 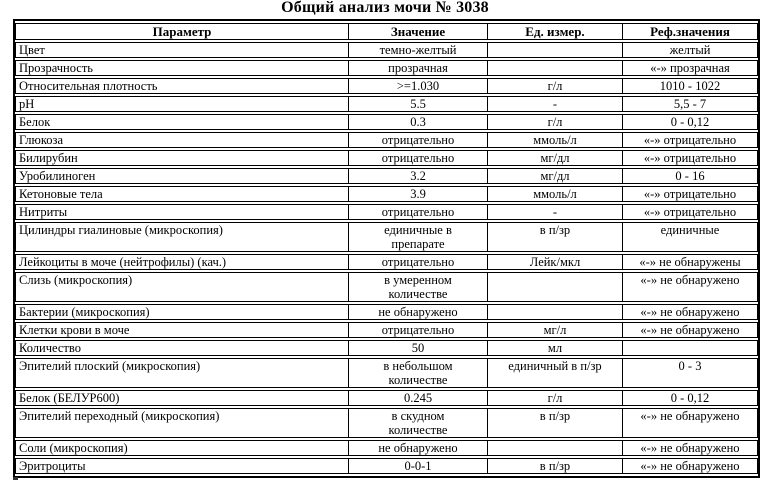 I want to click on row-parameter: Билирубин, so click(x=181, y=158).